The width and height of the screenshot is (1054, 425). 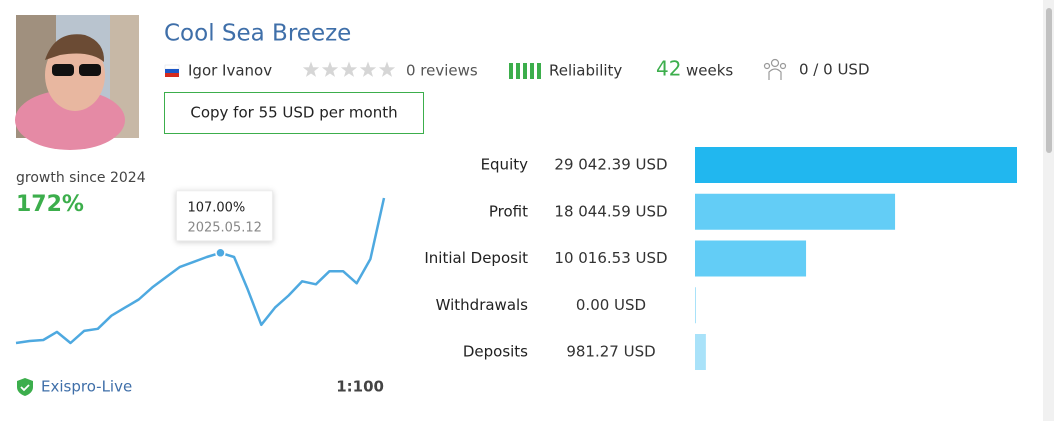 What do you see at coordinates (668, 69) in the screenshot?
I see `weeks-count: 42` at bounding box center [668, 69].